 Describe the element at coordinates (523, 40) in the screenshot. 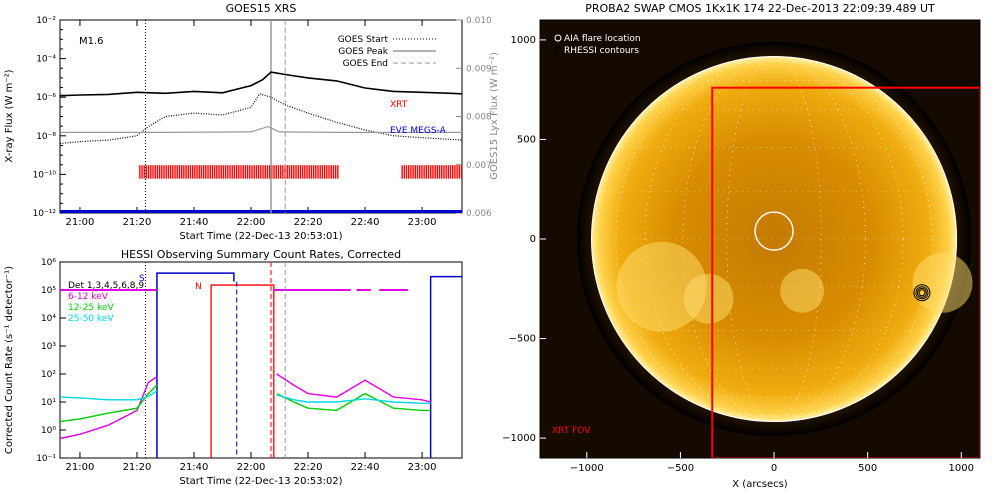

I see `swap-y-tick-label: 1000` at that location.